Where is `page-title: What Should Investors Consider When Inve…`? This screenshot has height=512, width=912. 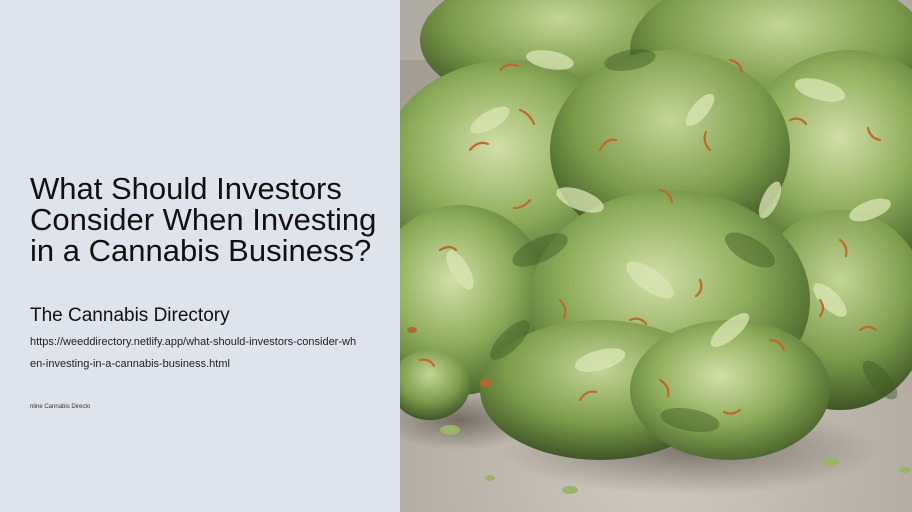 page-title: What Should Investors Consider When Inve… is located at coordinates (203, 219).